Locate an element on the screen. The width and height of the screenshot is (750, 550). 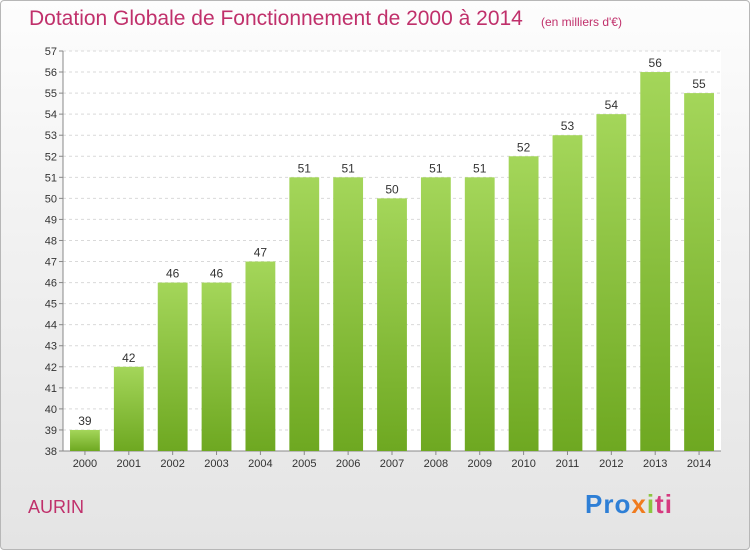
proxiti-logo: Proxiti is located at coordinates (629, 504).